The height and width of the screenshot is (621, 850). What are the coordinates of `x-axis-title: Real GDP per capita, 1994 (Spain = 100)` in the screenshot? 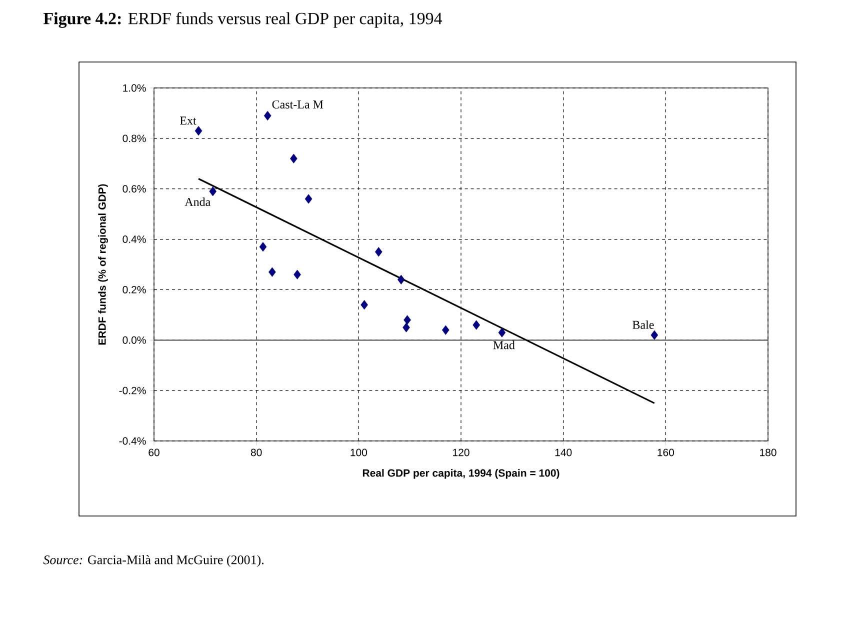 It's located at (461, 474).